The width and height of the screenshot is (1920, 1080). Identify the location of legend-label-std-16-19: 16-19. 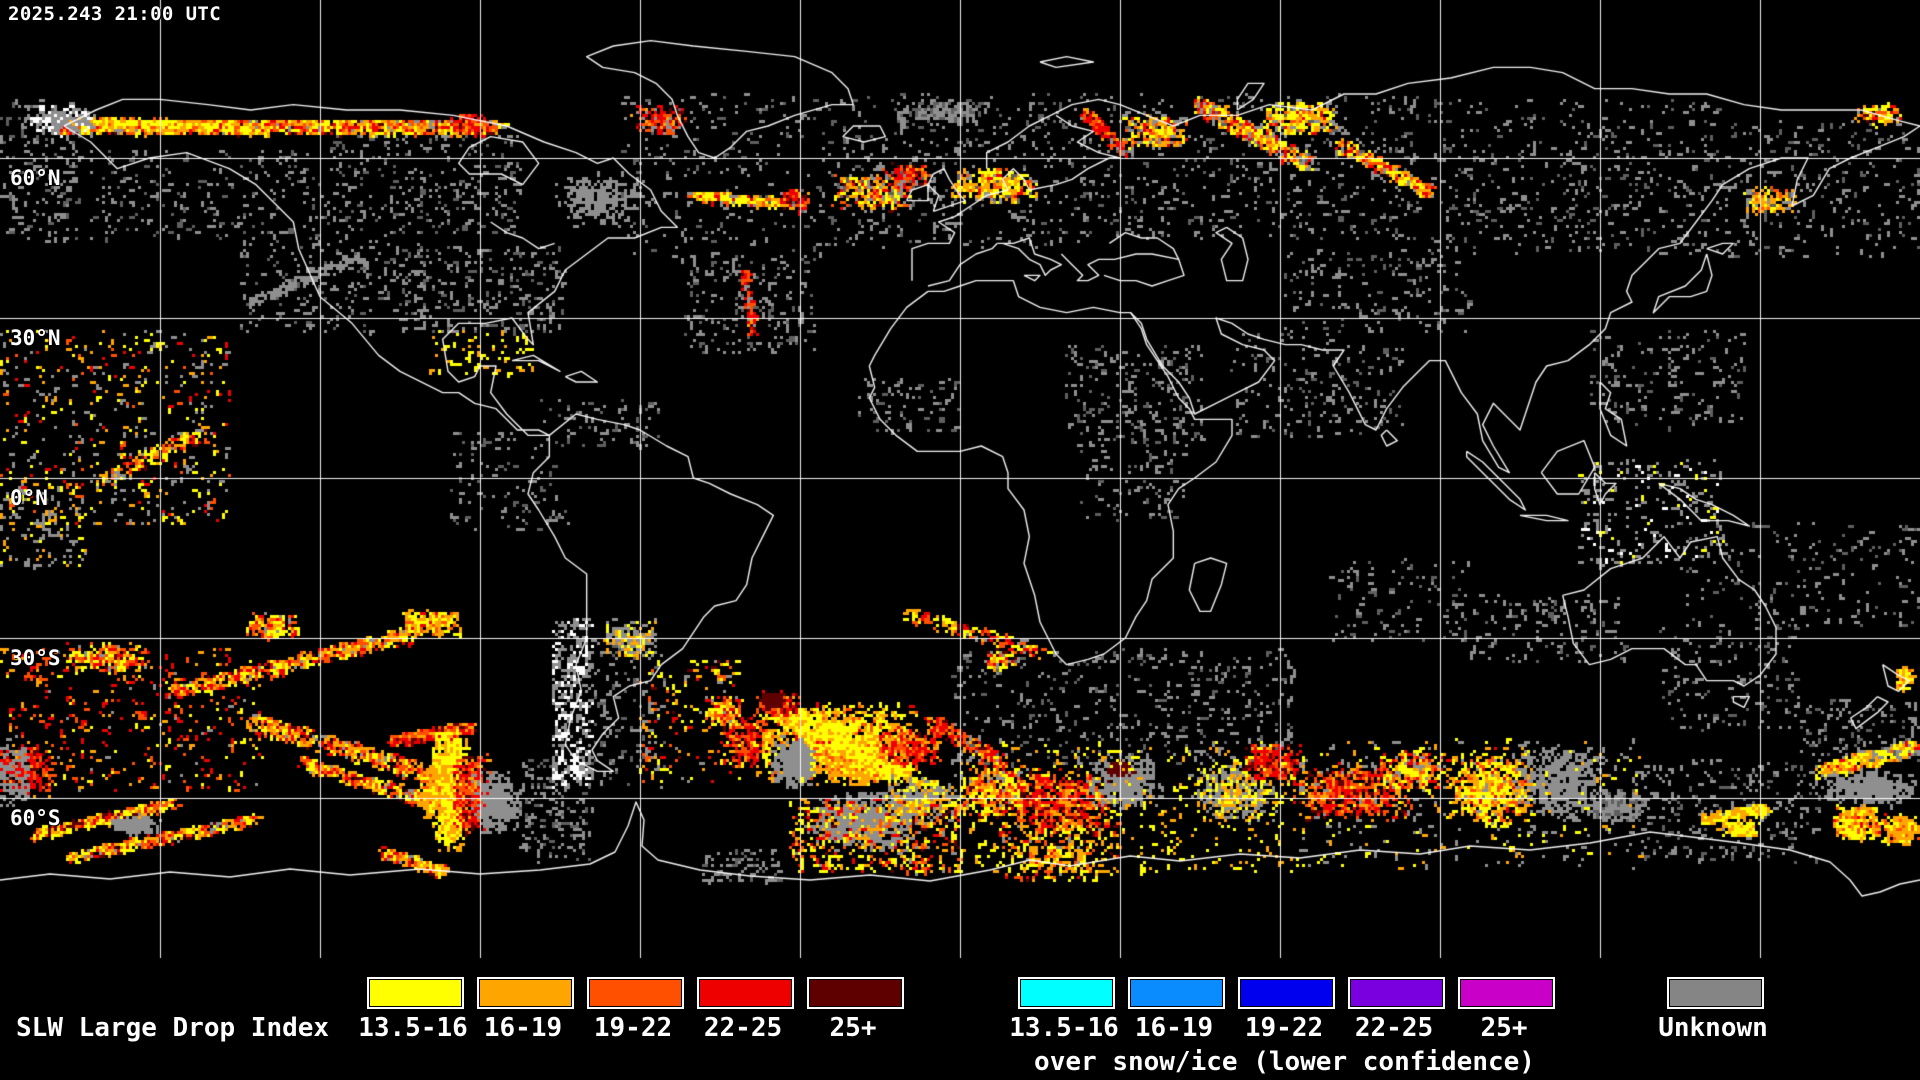
(523, 1028).